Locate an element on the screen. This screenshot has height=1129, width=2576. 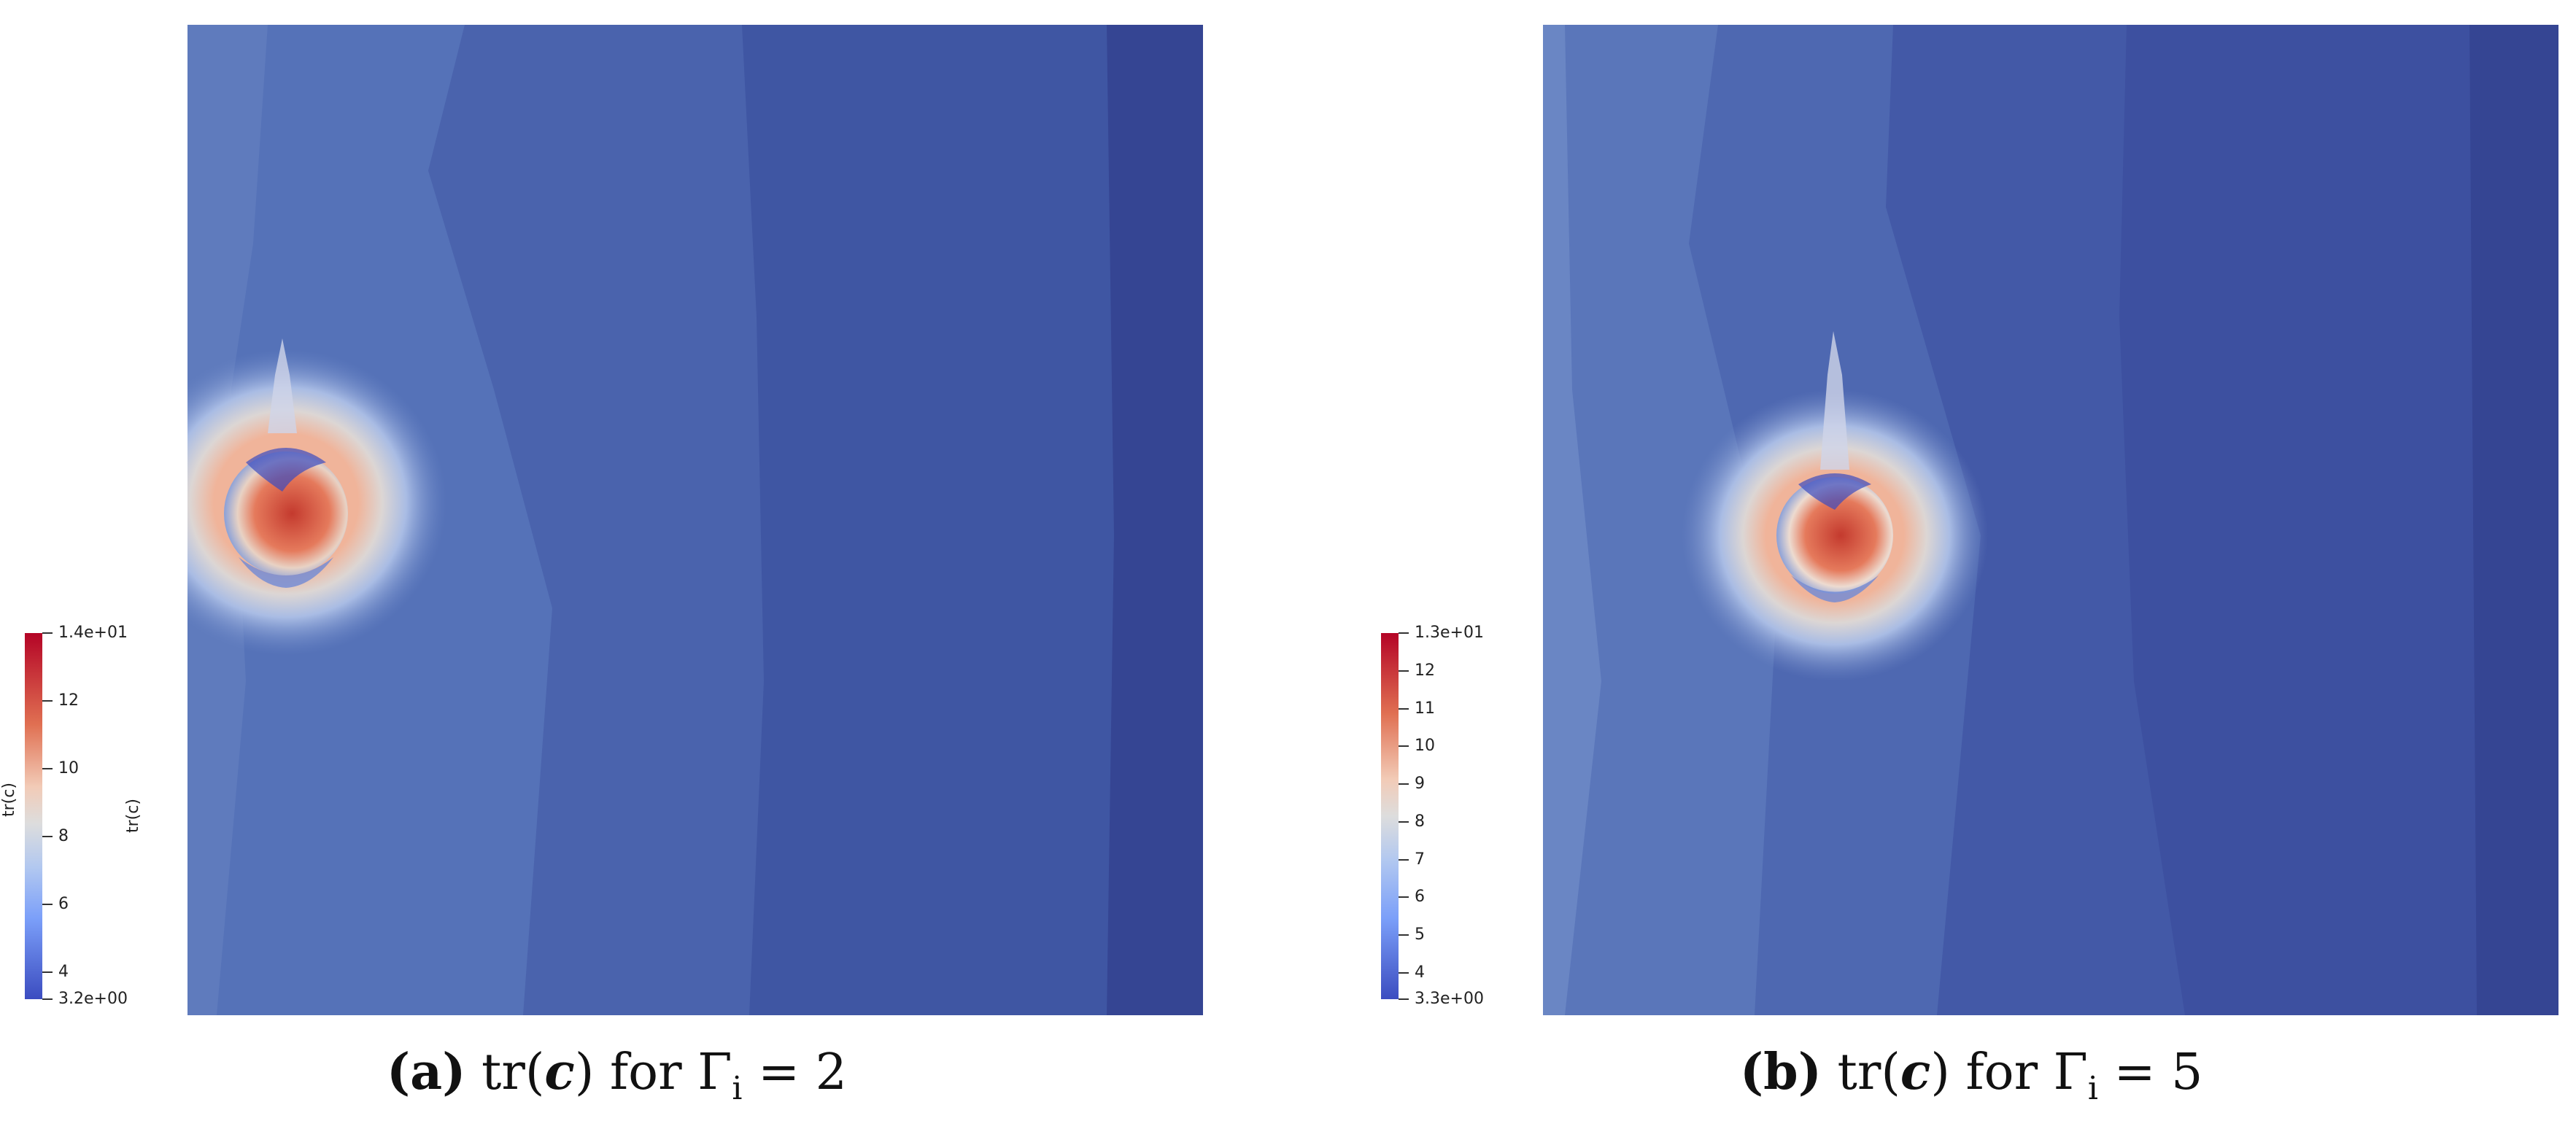
colorbar-tick-label: 3.2e+00 is located at coordinates (93, 999).